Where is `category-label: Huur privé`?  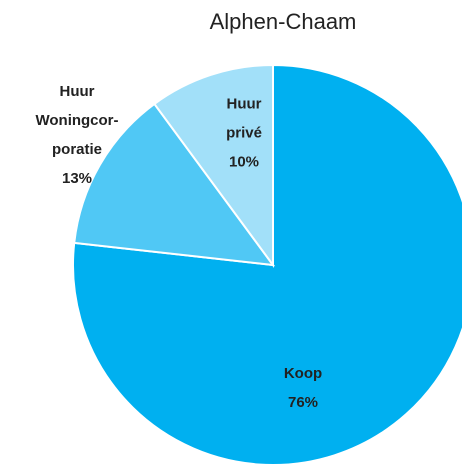
category-label: Huur privé is located at coordinates (244, 118).